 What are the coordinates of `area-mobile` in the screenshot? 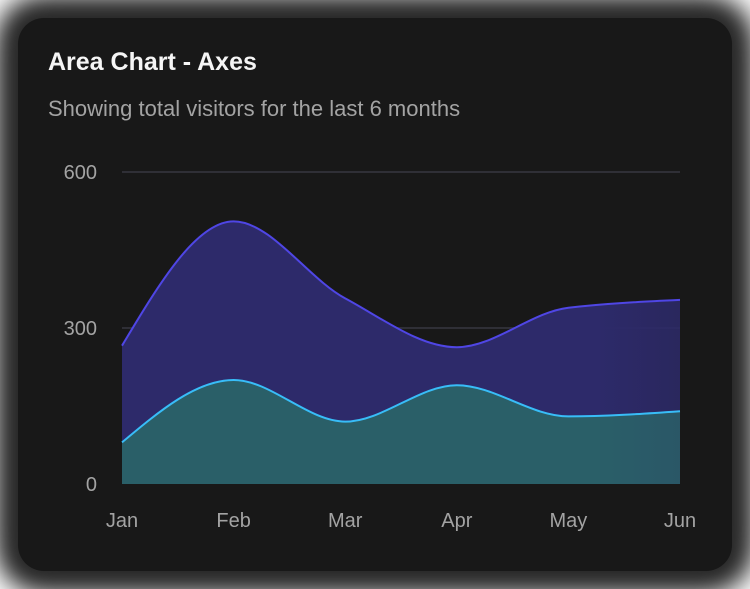 It's located at (401, 432).